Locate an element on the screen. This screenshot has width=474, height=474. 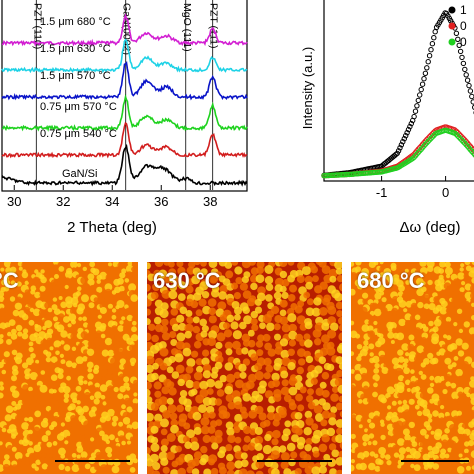
series-label: 1.5 μm 570 °C is located at coordinates (75, 76).